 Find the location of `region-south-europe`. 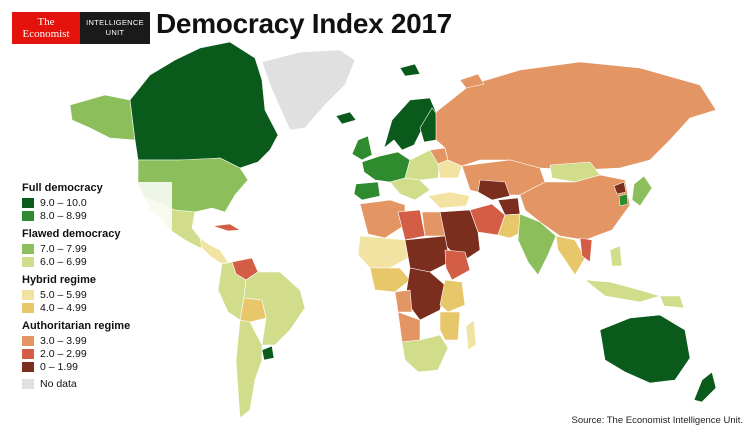

region-south-europe is located at coordinates (410, 189).